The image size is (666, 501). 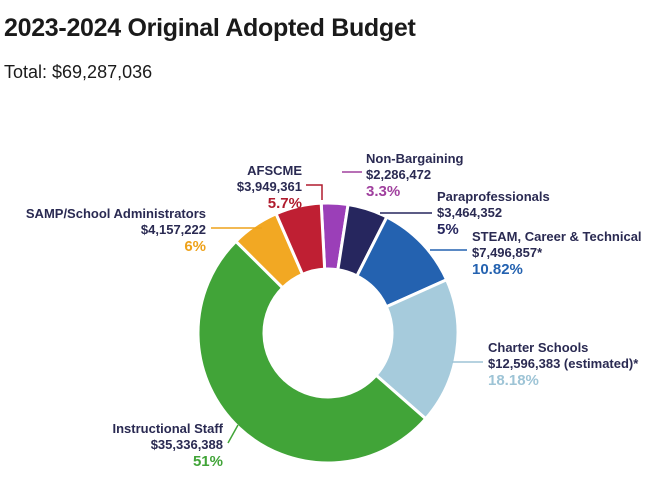 I want to click on label-name-instructional-staff: Instructional Staff, so click(x=167, y=428).